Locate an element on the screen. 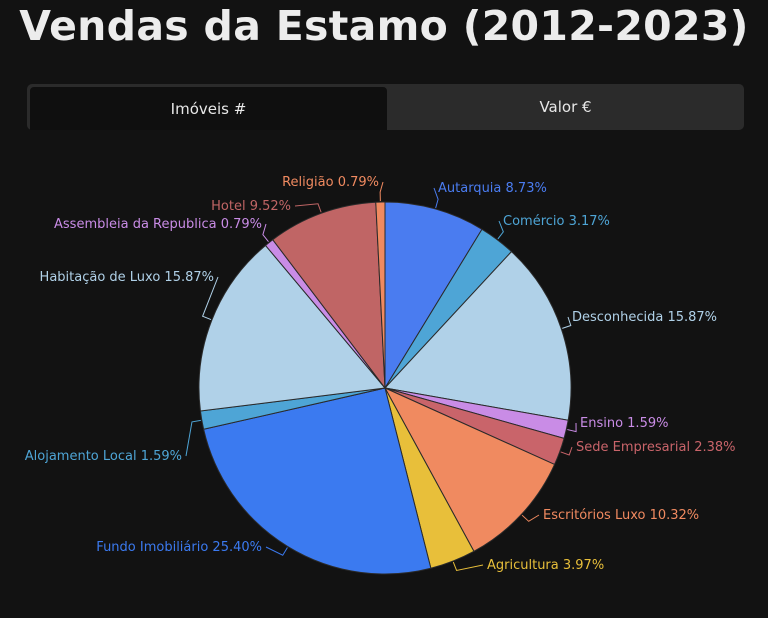 This screenshot has height=618, width=768. slice-label: Sede Empresarial 2.38% is located at coordinates (656, 447).